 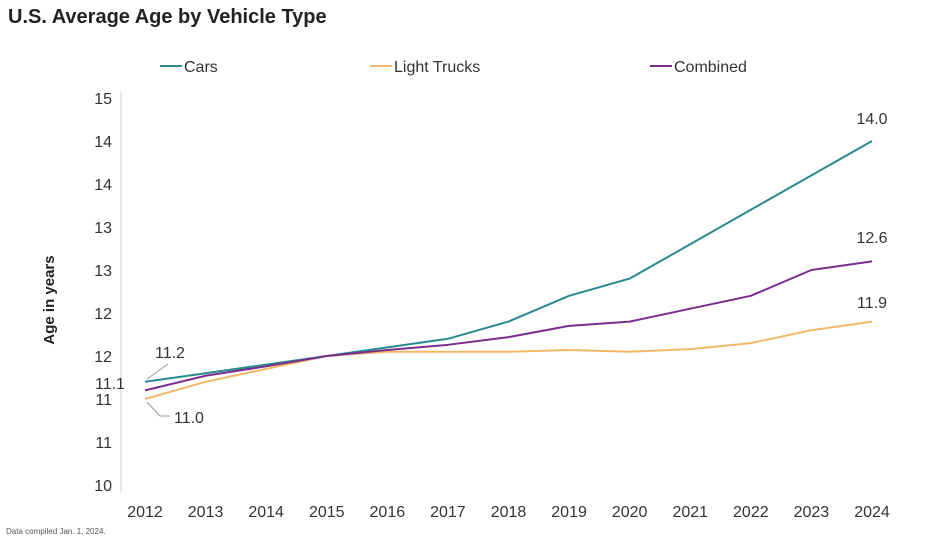 I want to click on legend-label: Combined, so click(x=710, y=67).